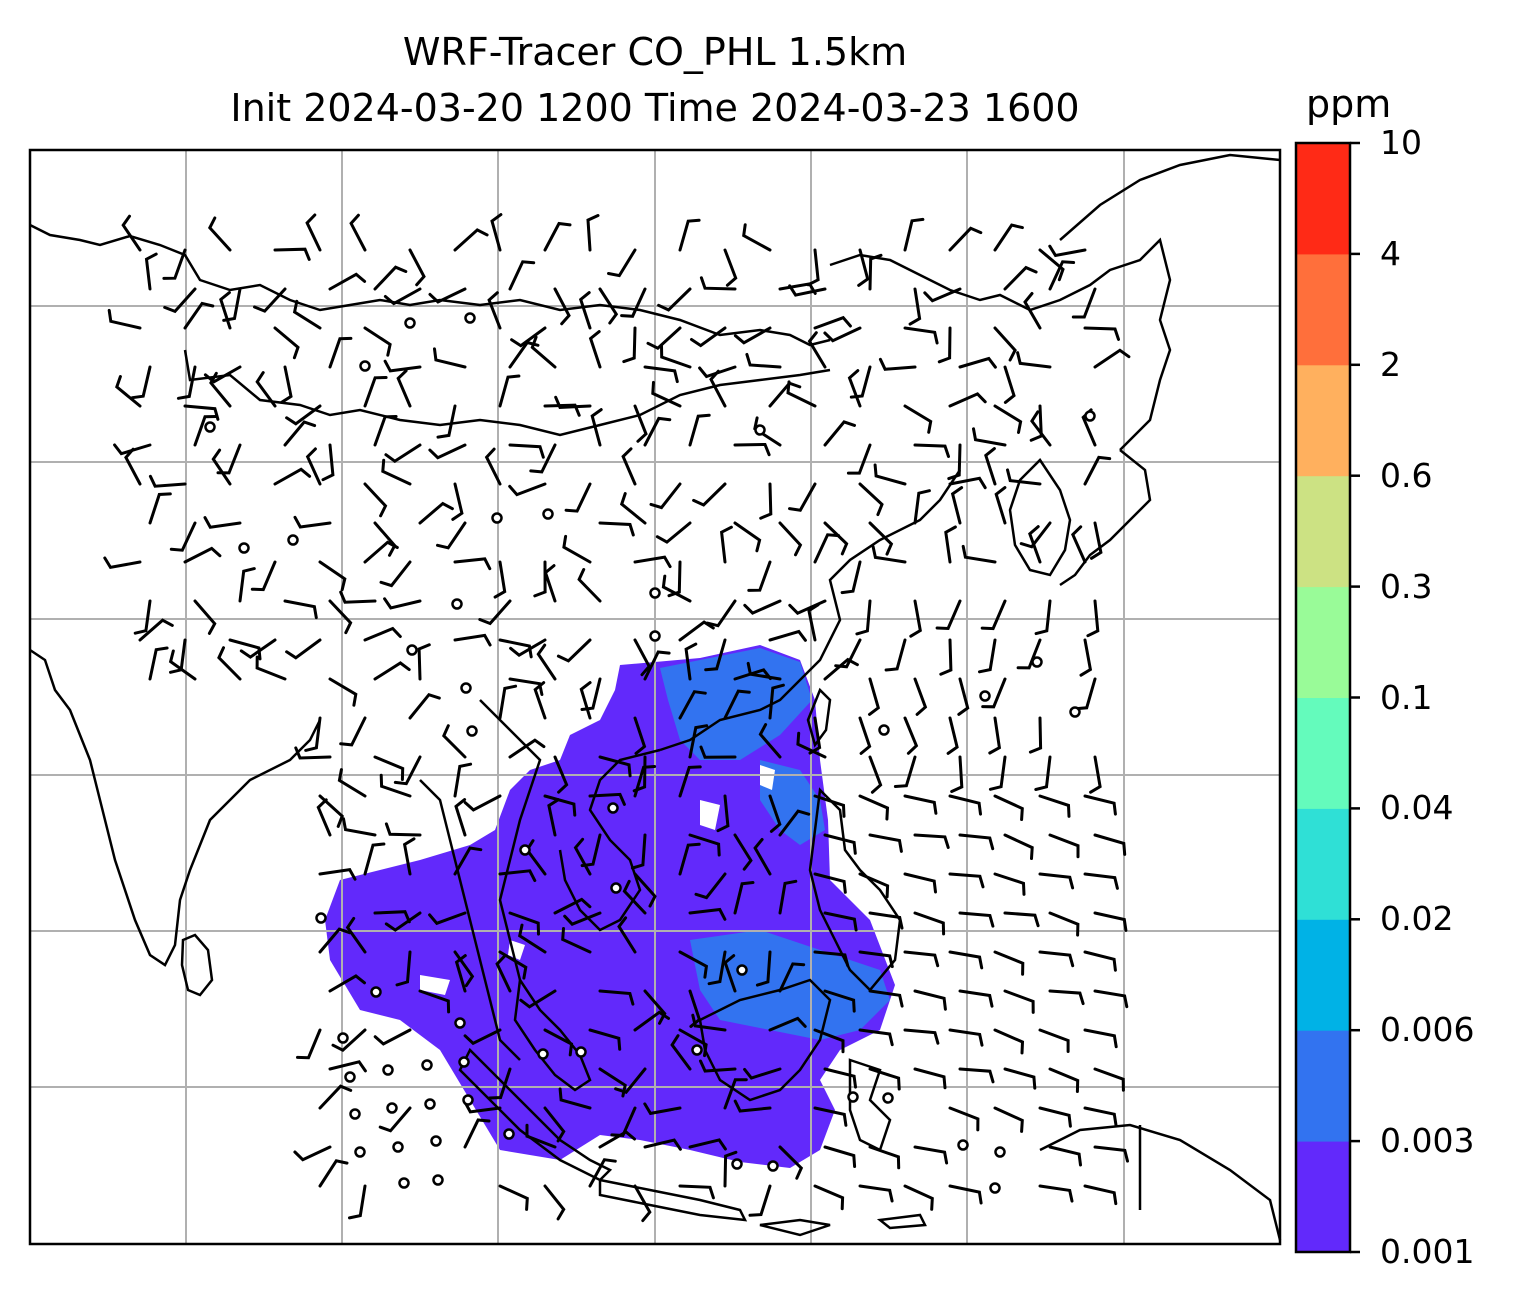 This screenshot has height=1306, width=1528. What do you see at coordinates (855, 889) in the screenshot?
I see `philippines-coast` at bounding box center [855, 889].